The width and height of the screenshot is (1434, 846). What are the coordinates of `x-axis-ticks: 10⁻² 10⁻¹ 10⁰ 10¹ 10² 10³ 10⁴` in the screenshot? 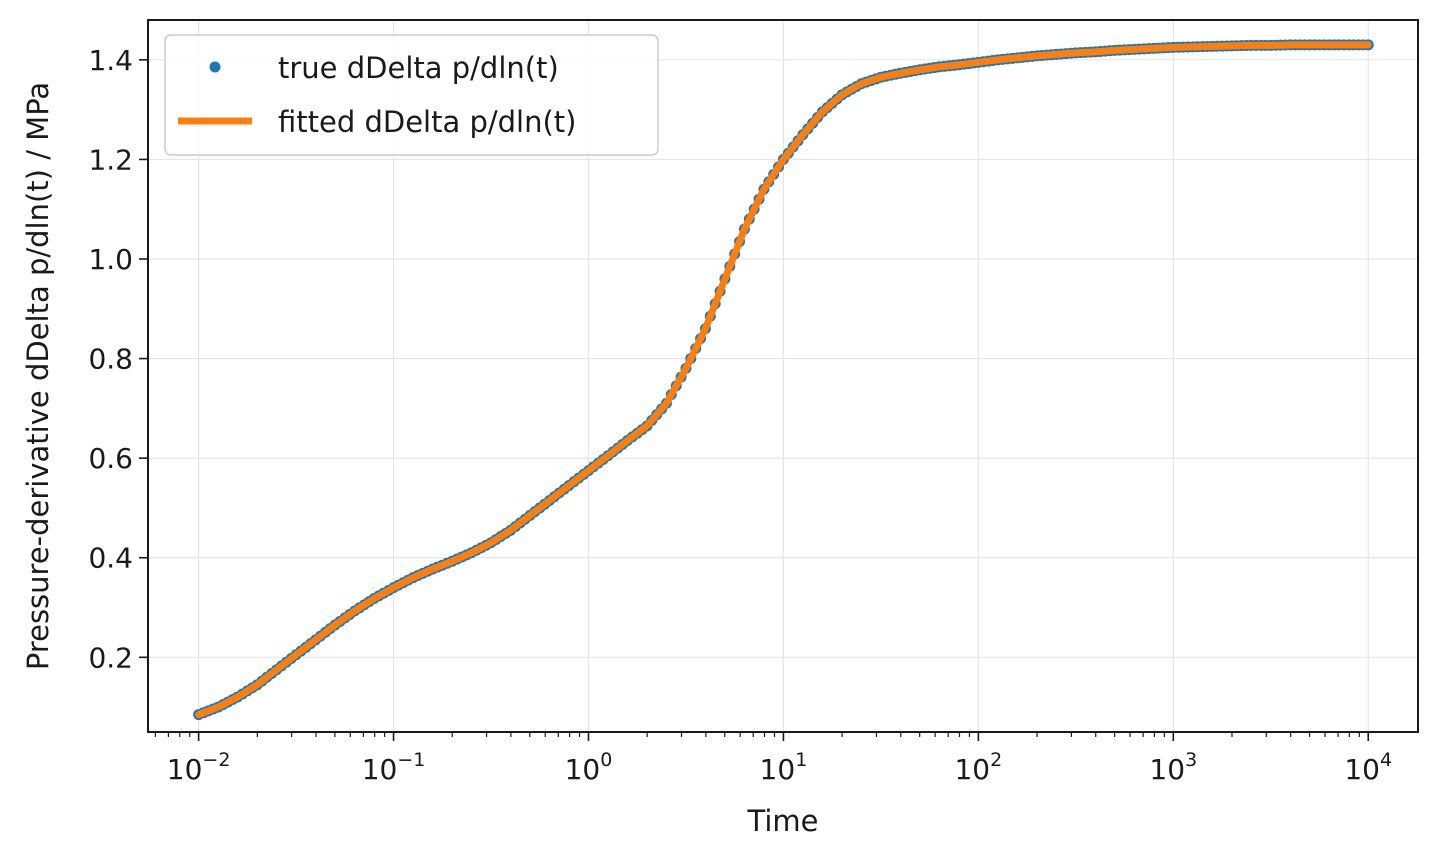 It's located at (779, 759).